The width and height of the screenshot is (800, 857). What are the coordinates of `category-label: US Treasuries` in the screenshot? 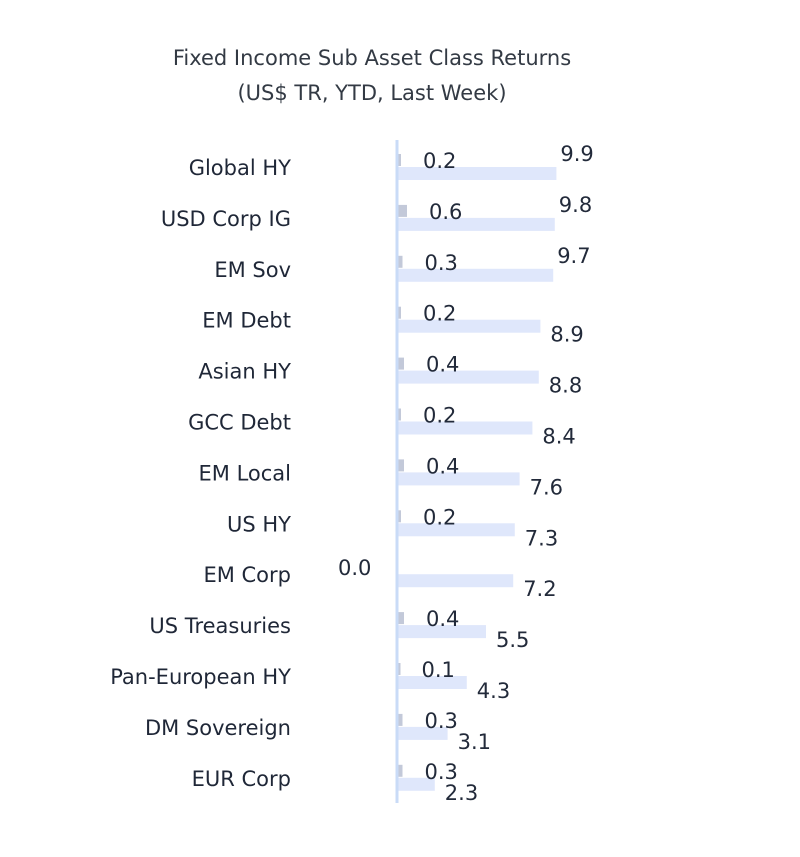 It's located at (220, 626).